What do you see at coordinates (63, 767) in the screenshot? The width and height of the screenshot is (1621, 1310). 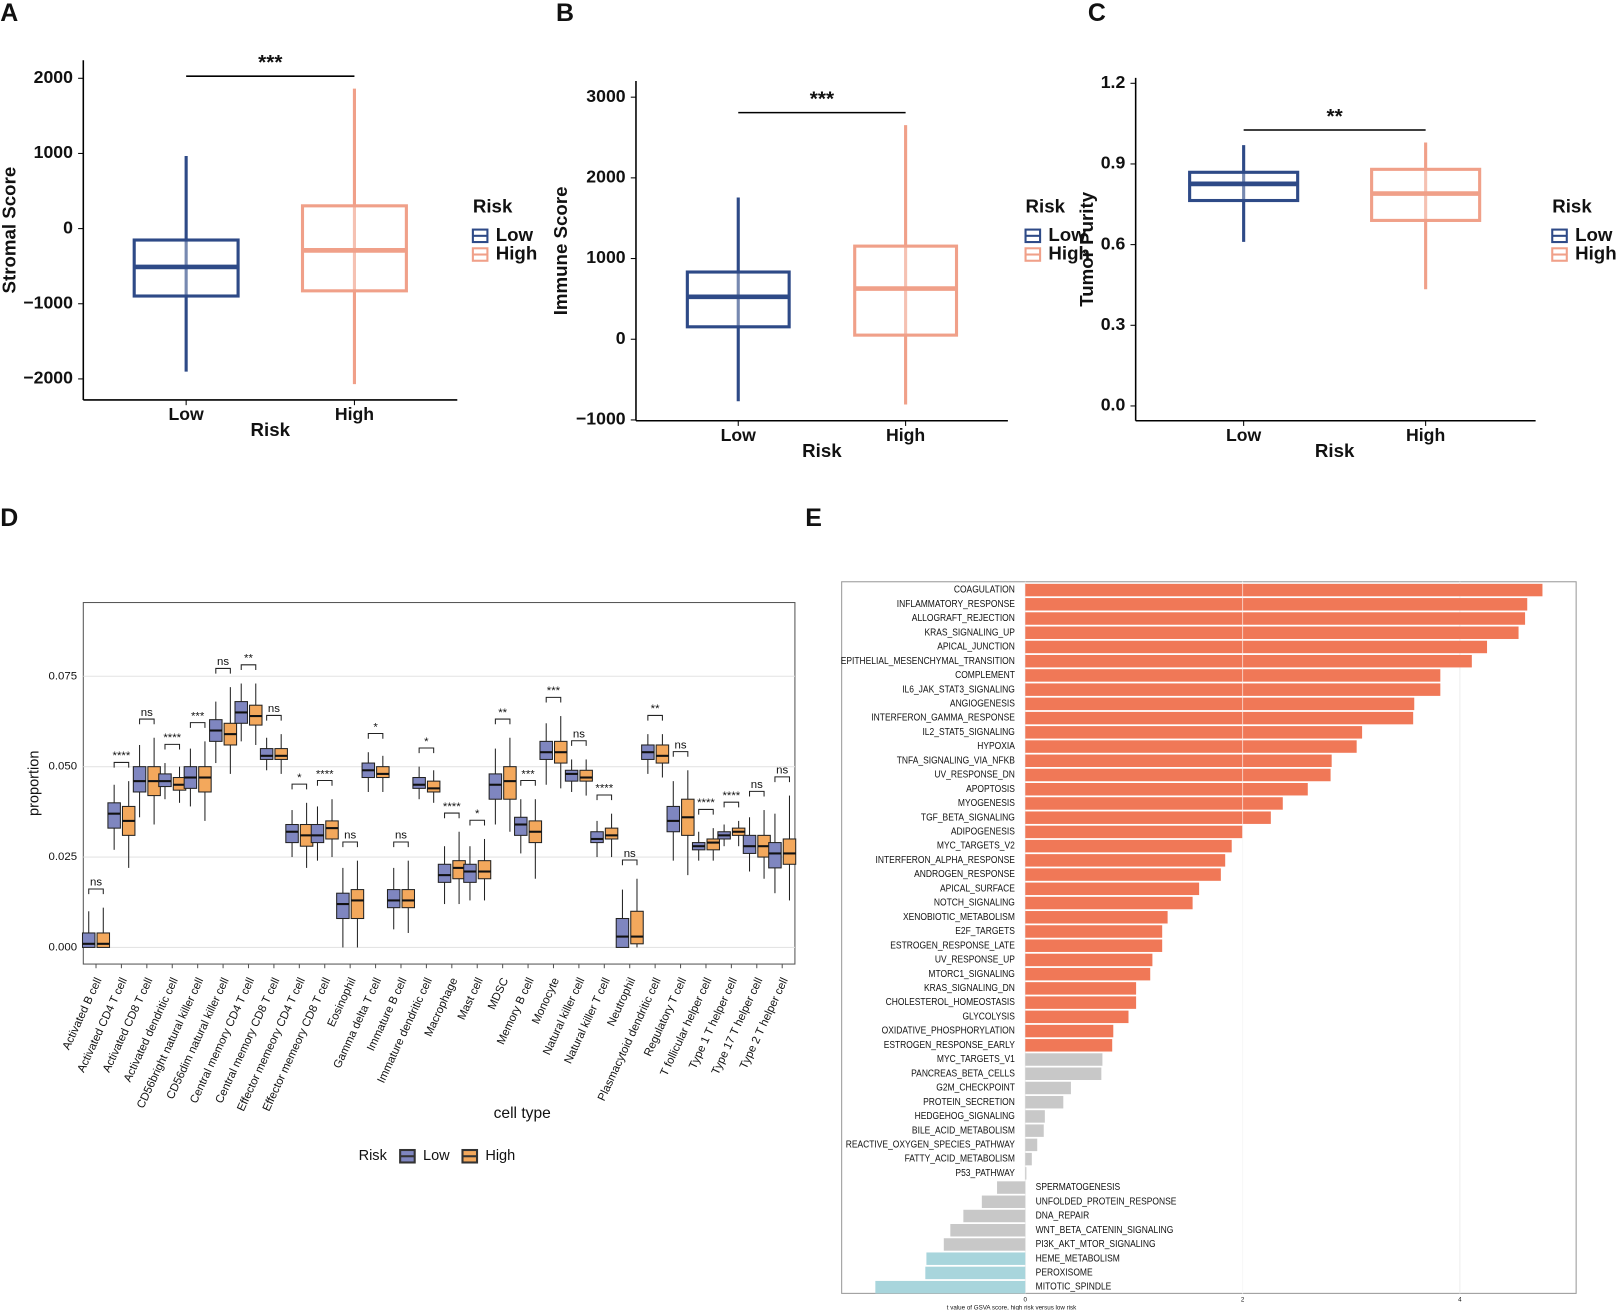 I see `y-tick-label: 0.050` at bounding box center [63, 767].